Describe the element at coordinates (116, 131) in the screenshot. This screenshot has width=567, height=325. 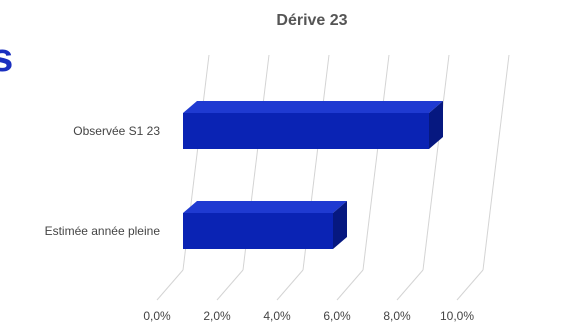
I see `category-label-0: Observée S1 23` at that location.